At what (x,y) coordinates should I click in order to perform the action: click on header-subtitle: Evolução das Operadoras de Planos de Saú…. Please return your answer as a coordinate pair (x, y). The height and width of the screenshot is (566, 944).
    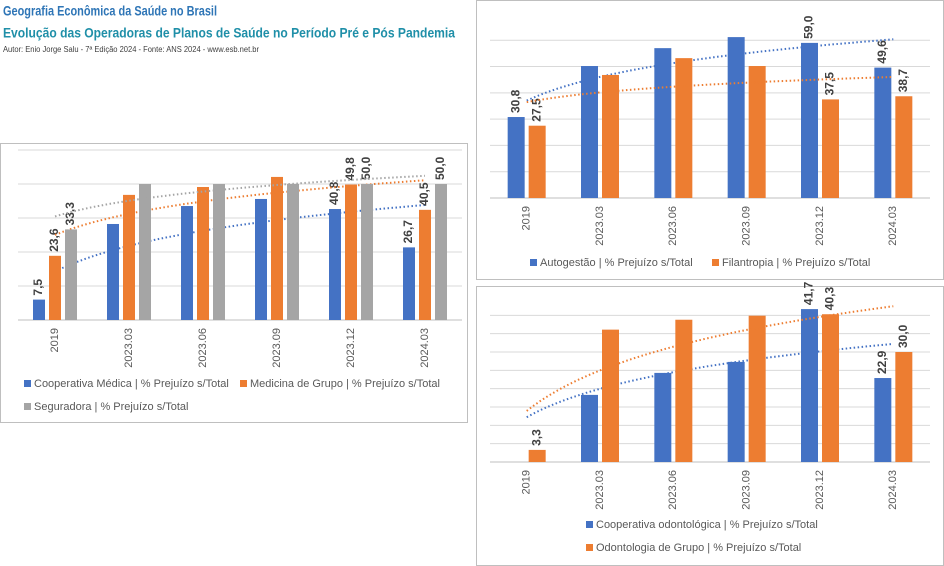
    Looking at the image, I should click on (229, 33).